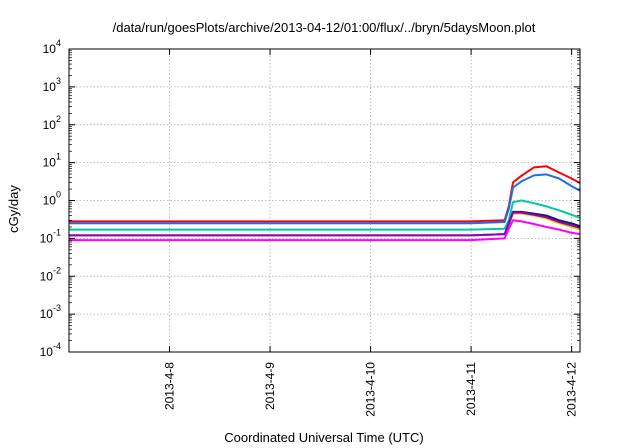  I want to click on plot-series, so click(325, 203).